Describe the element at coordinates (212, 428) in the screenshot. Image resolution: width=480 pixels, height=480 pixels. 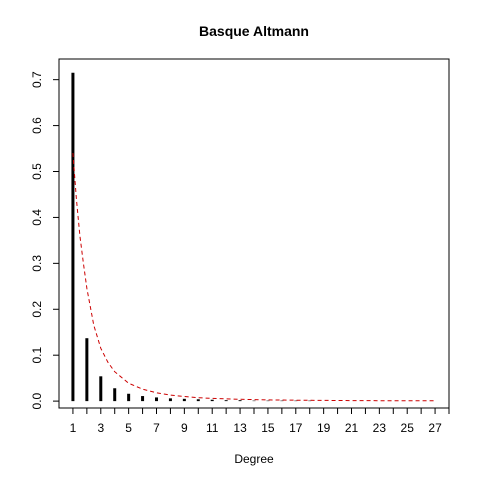
I see `x-tick-label: 11` at that location.